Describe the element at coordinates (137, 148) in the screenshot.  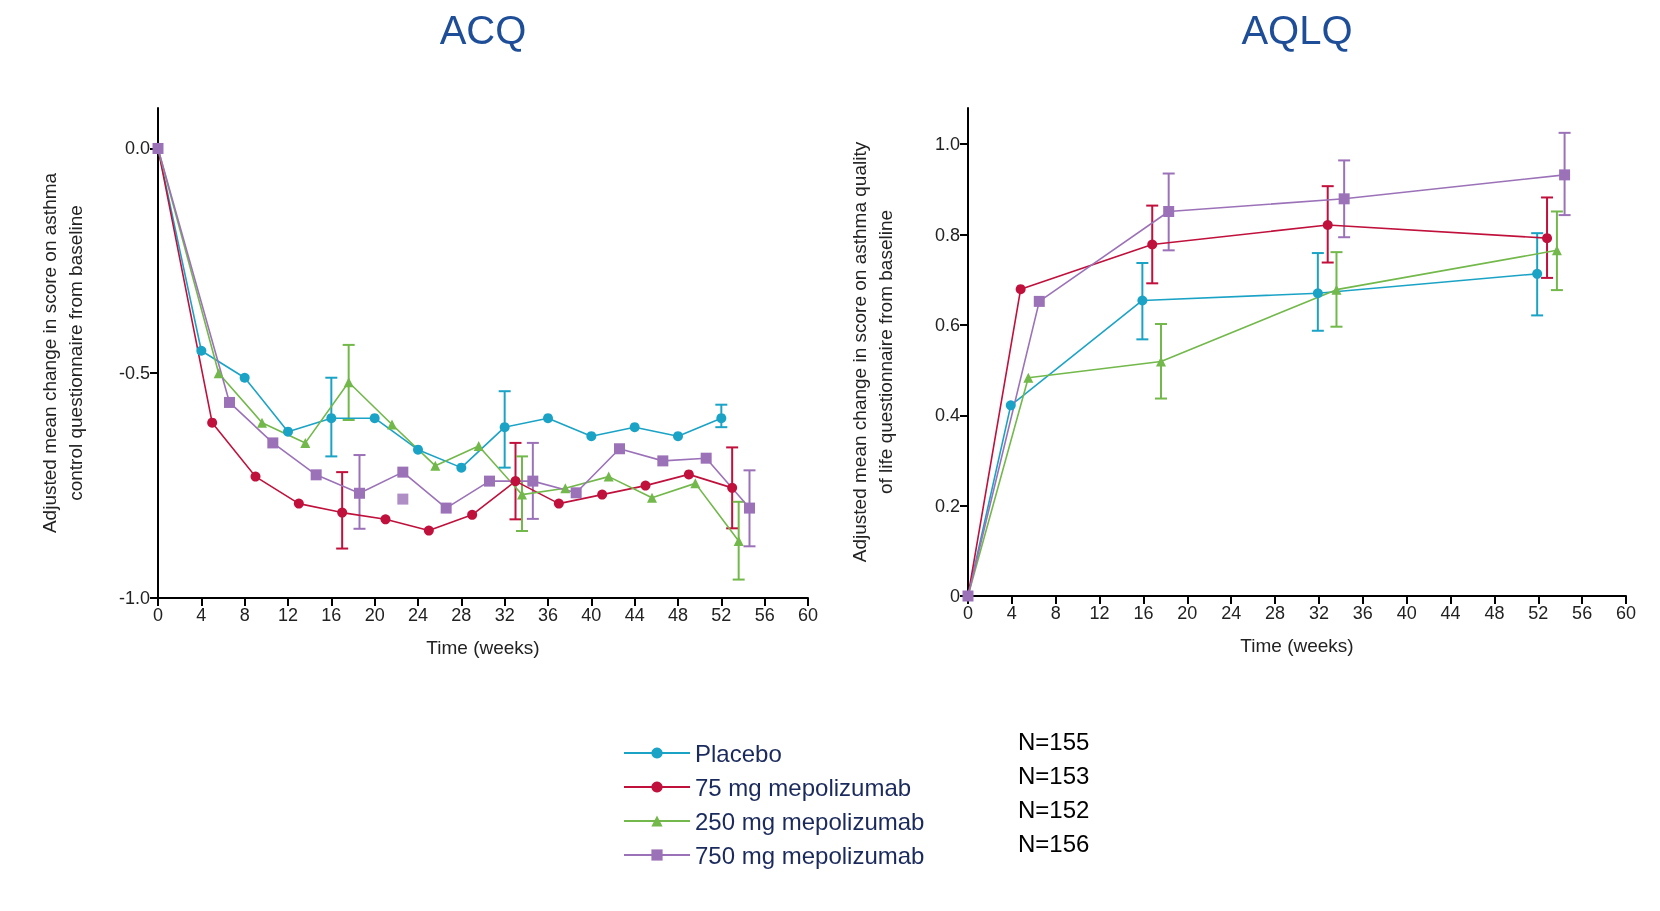
I see `y-tick-label: 0.0` at that location.